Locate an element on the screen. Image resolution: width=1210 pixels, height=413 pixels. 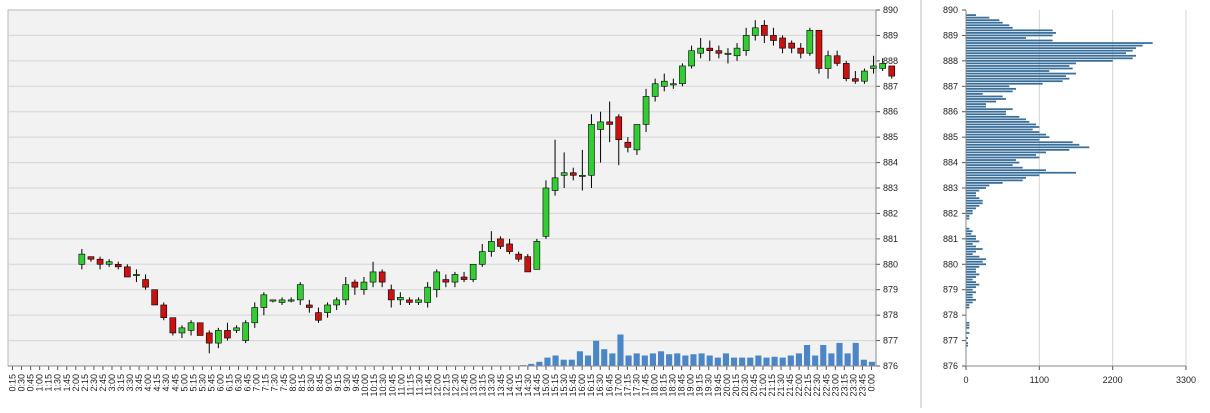
x-tick-label: 1:30 is located at coordinates (58, 383).